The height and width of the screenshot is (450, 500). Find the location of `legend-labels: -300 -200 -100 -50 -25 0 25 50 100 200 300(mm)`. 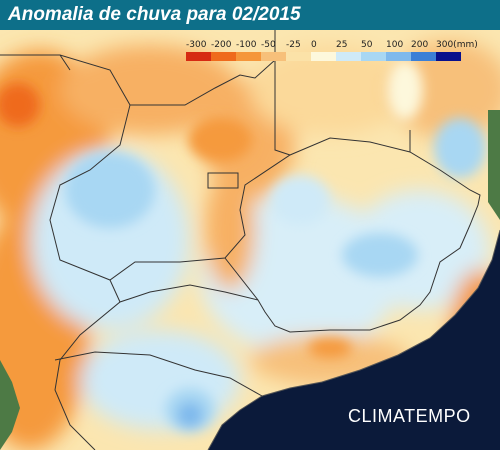

legend-labels: -300 -200 -100 -50 -25 0 25 50 100 200 300(mm) is located at coordinates (336, 45).